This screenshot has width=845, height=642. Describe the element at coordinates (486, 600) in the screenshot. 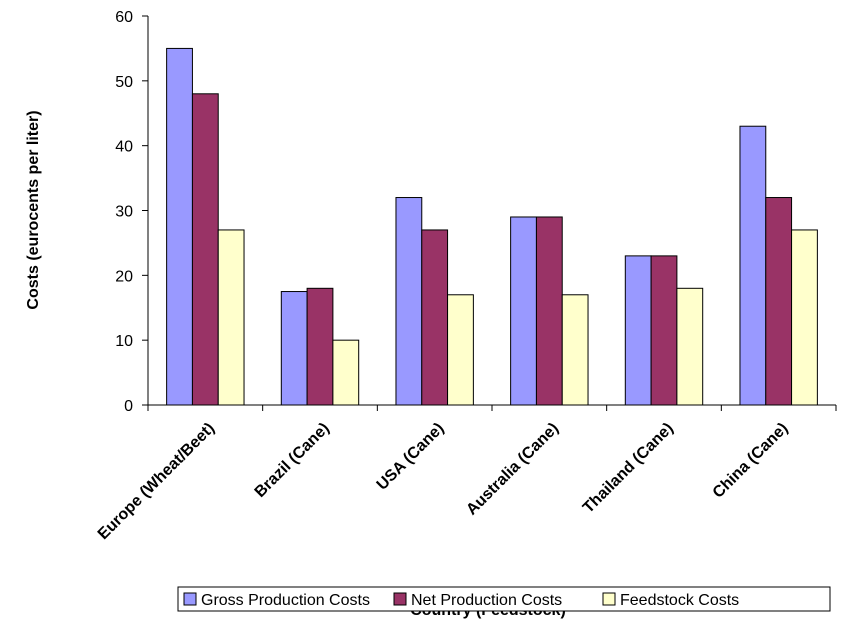

I see `legend-label: Net Production Costs` at that location.